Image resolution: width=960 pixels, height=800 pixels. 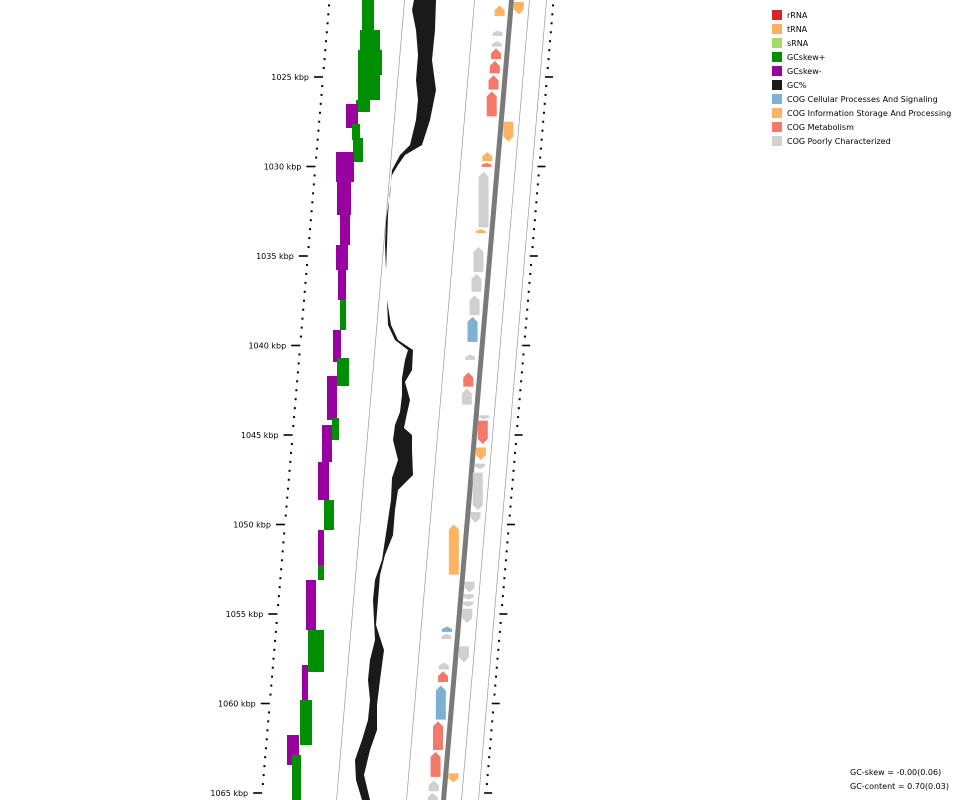 I want to click on gc-skew-stat: GC-skew = -0.00(0.06), so click(x=896, y=772).